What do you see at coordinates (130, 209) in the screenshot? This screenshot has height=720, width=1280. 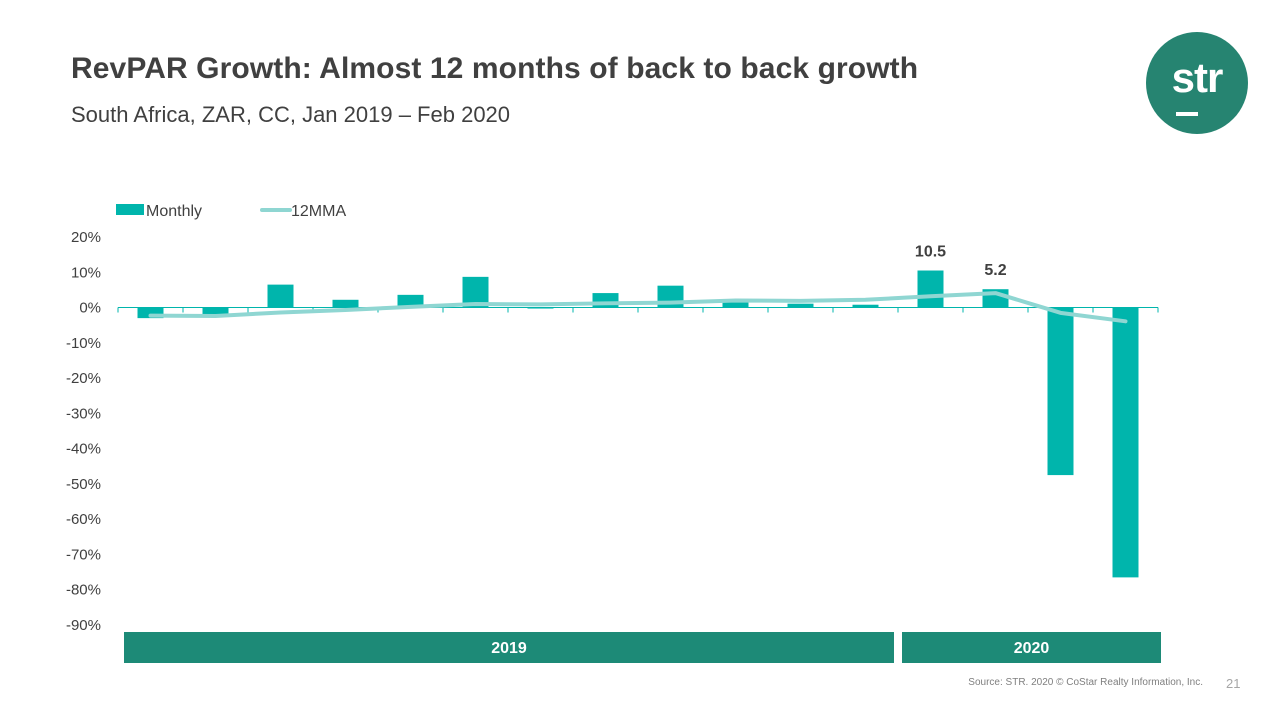 I see `legend-swatch-monthly` at bounding box center [130, 209].